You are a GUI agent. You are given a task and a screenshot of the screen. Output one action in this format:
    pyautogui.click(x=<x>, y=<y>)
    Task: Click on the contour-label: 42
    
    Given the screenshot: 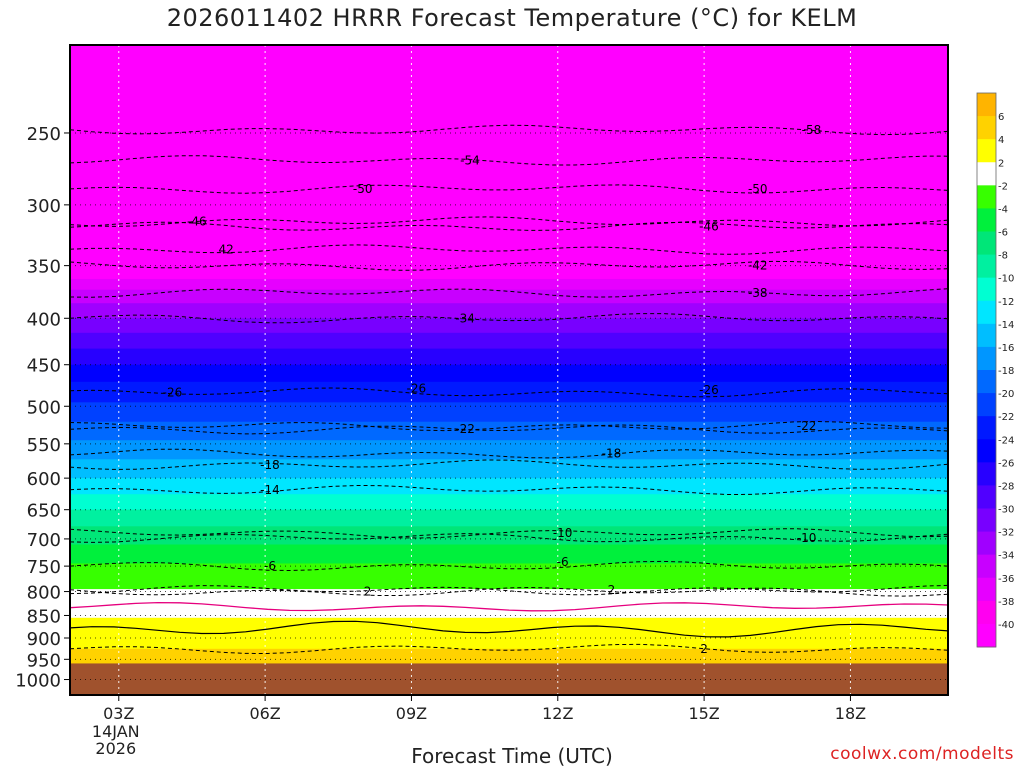 What is the action you would take?
    pyautogui.click(x=225, y=250)
    